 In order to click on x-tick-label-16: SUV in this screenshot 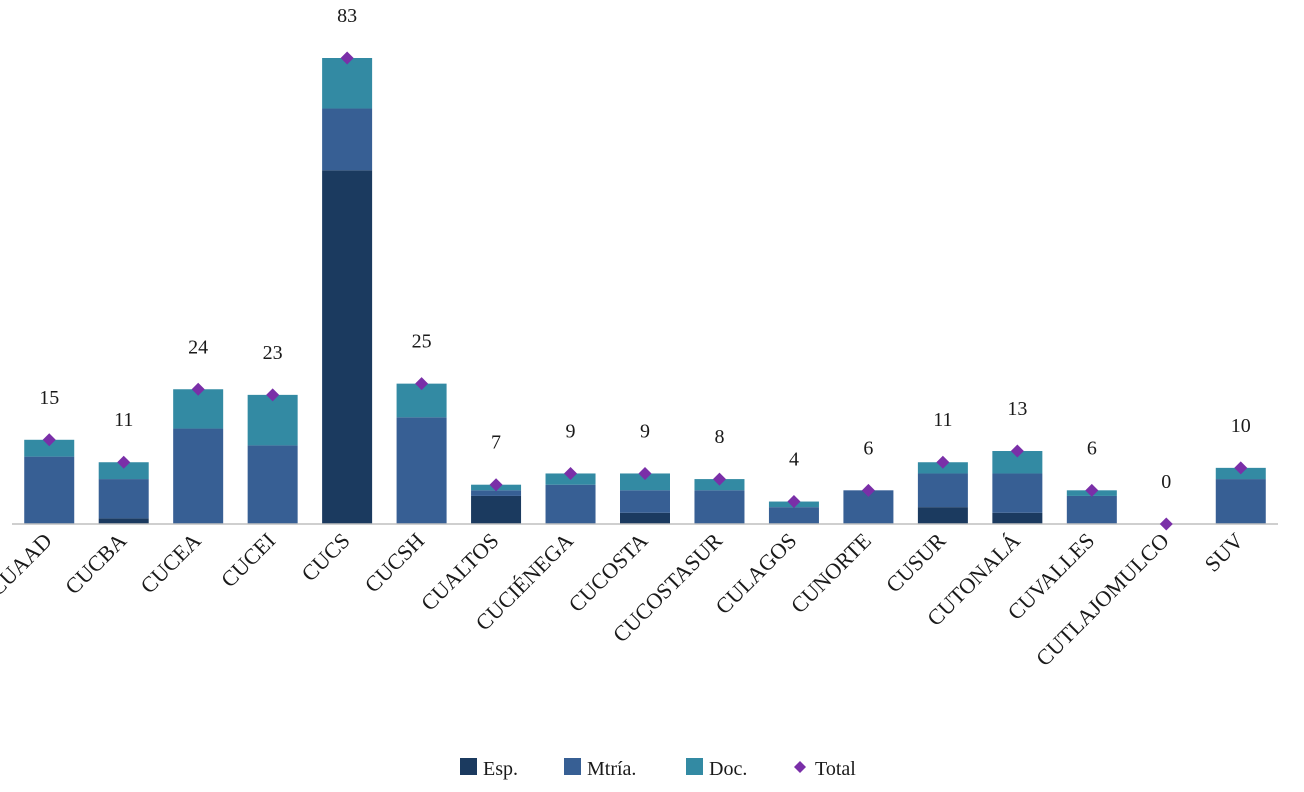, I will do `click(1223, 552)`.